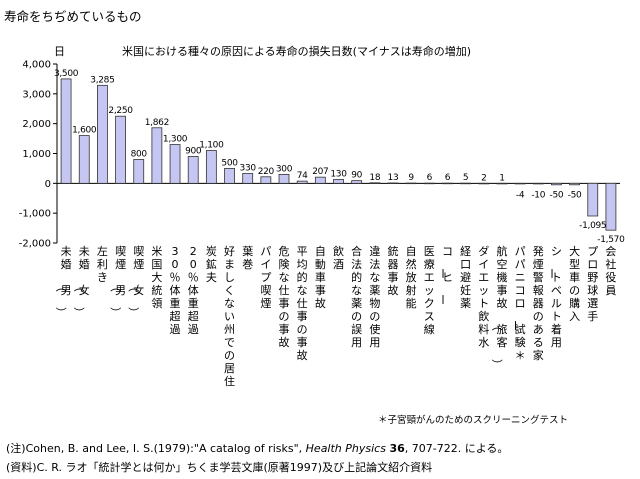  Describe the element at coordinates (157, 123) in the screenshot. I see `bar-value-label: 1,862` at that location.